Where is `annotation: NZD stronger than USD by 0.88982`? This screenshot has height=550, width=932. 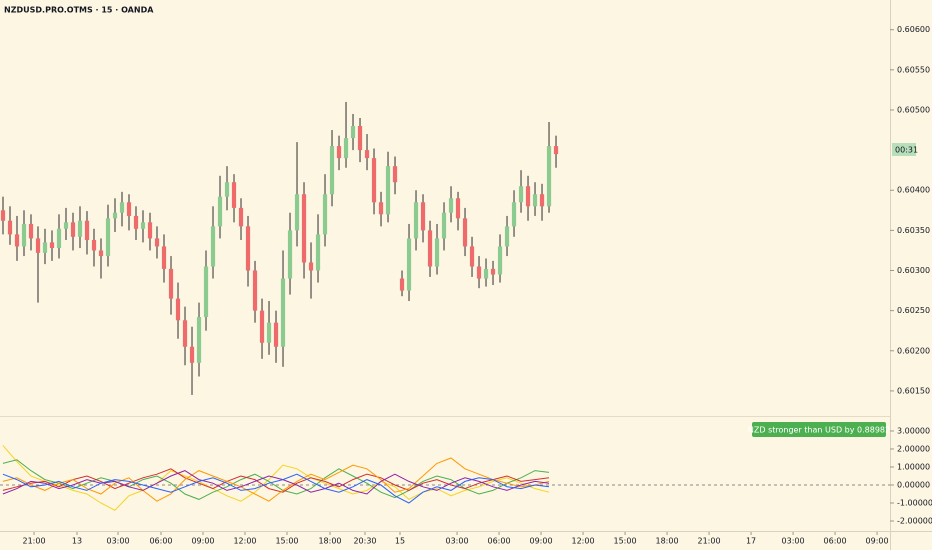
annotation: NZD stronger than USD by 0.88982 is located at coordinates (819, 430).